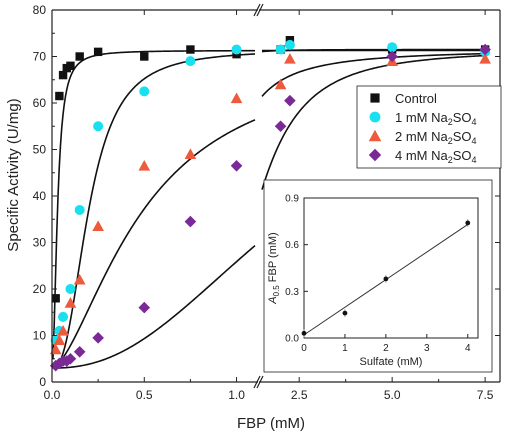 The width and height of the screenshot is (510, 437). I want to click on x-tick-label: 5.0, so click(392, 395).